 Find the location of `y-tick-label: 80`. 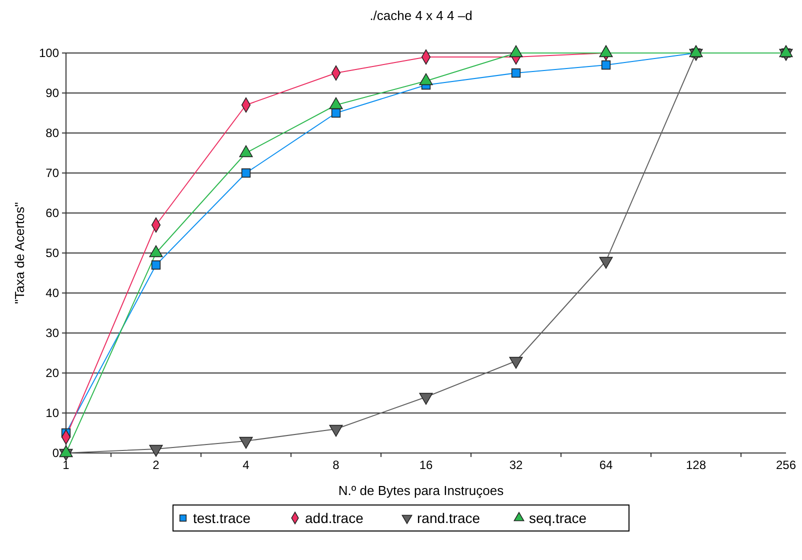

y-tick-label: 80 is located at coordinates (53, 133).